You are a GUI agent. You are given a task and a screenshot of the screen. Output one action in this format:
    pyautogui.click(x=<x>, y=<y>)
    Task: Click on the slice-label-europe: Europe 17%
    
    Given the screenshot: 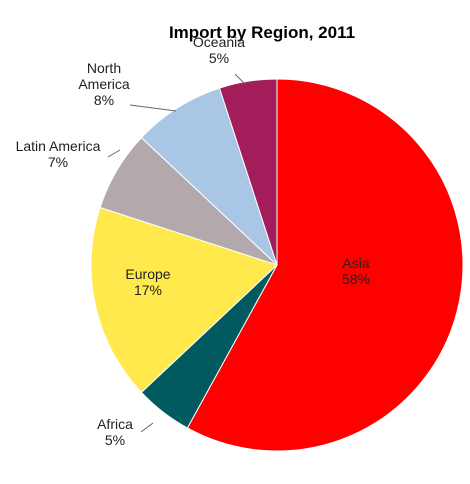 What is the action you would take?
    pyautogui.click(x=147, y=282)
    